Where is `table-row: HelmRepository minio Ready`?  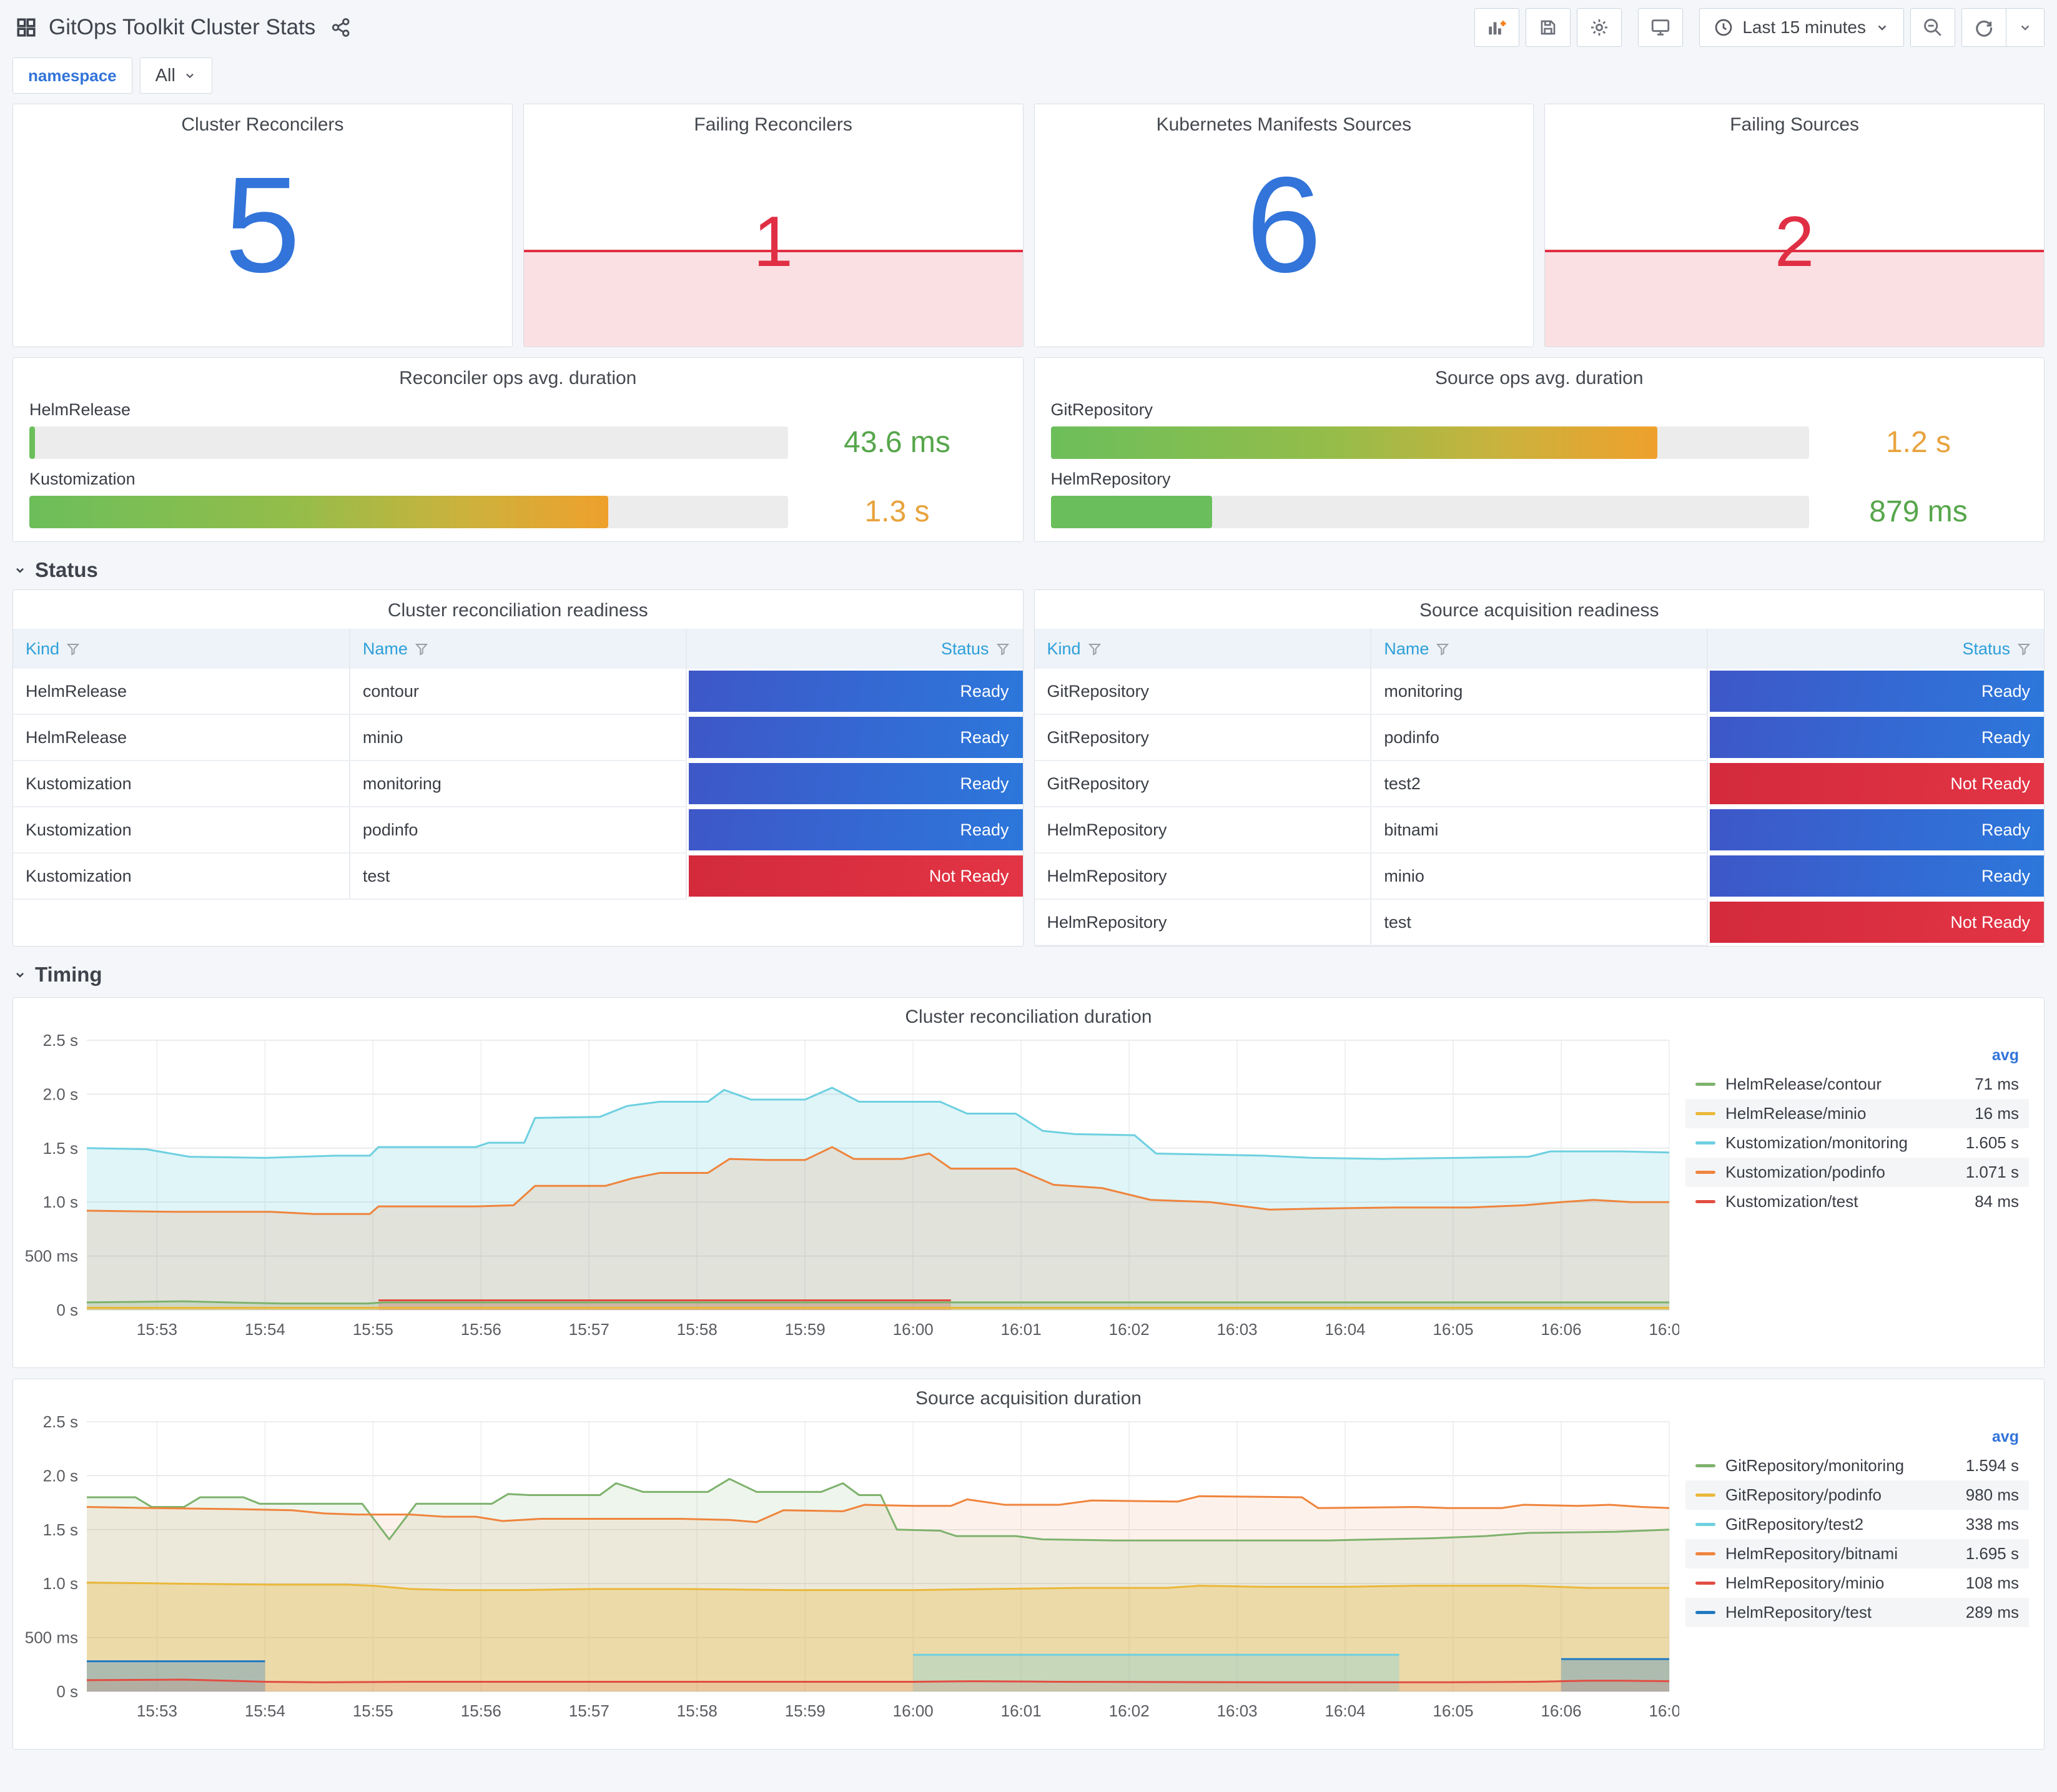 table-row: HelmRepository minio Ready is located at coordinates (1539, 876).